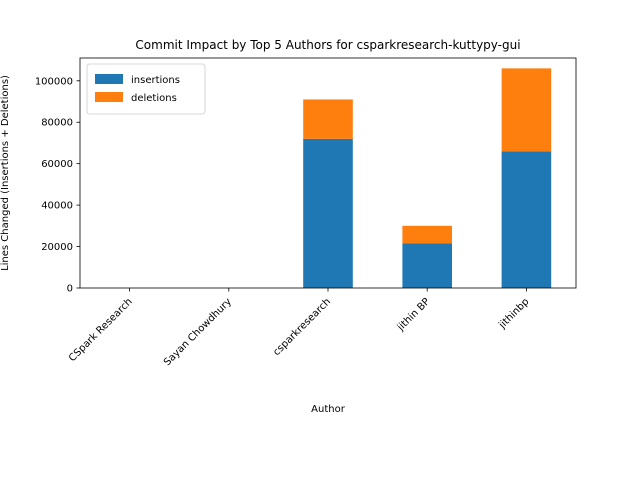 This screenshot has width=640, height=480. Describe the element at coordinates (57, 164) in the screenshot. I see `y-tick-label-3: 60000` at that location.